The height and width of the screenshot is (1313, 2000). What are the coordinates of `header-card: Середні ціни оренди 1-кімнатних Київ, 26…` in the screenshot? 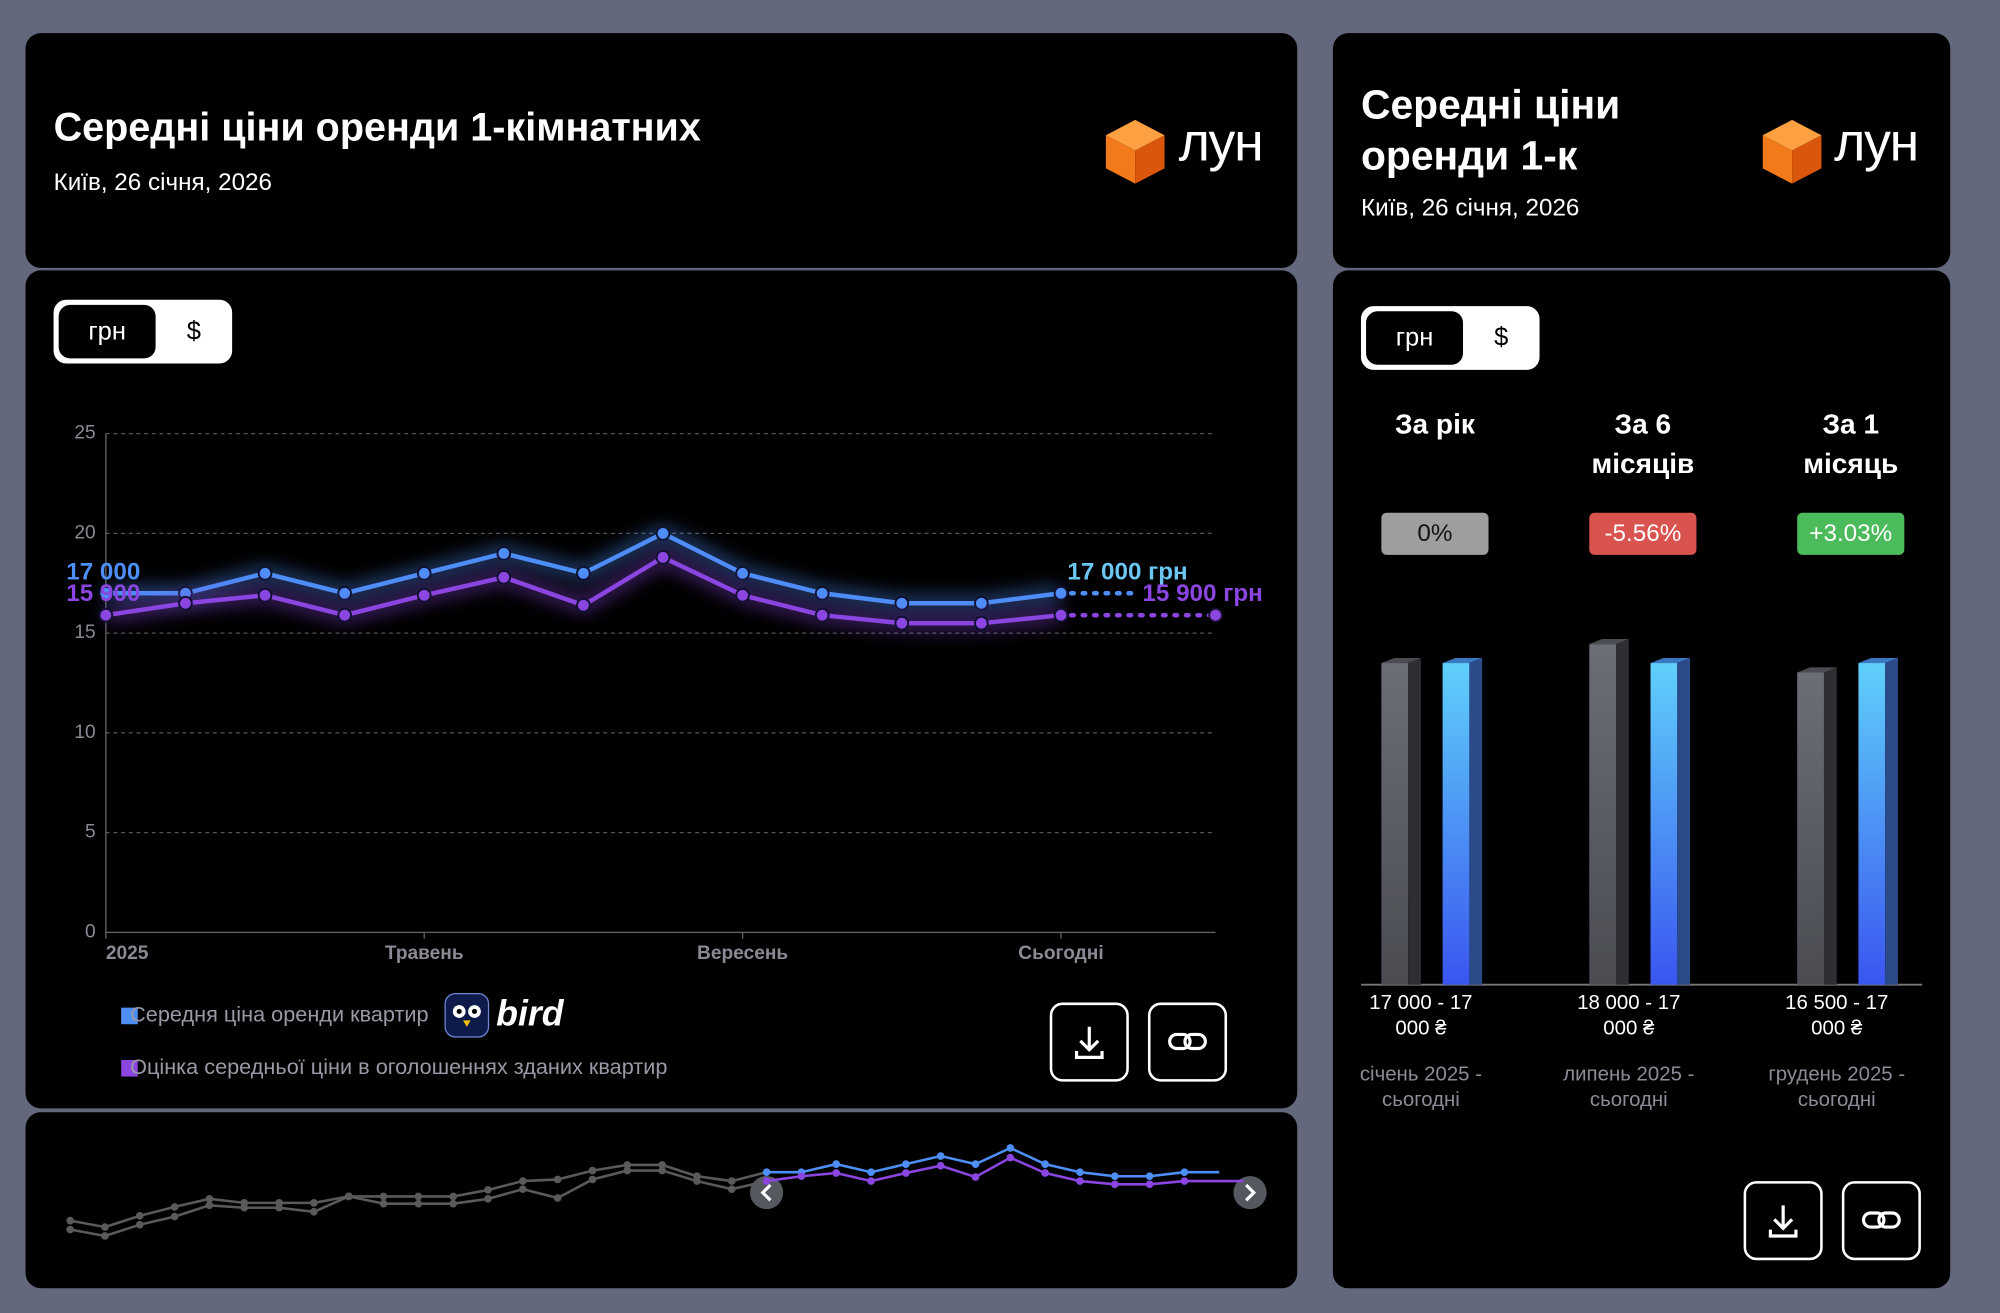 It's located at (661, 150).